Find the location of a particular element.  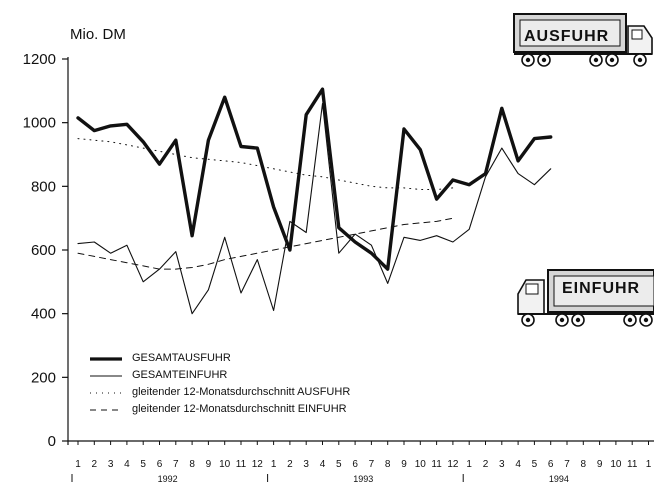

y-tick-label: 800 is located at coordinates (43, 186).